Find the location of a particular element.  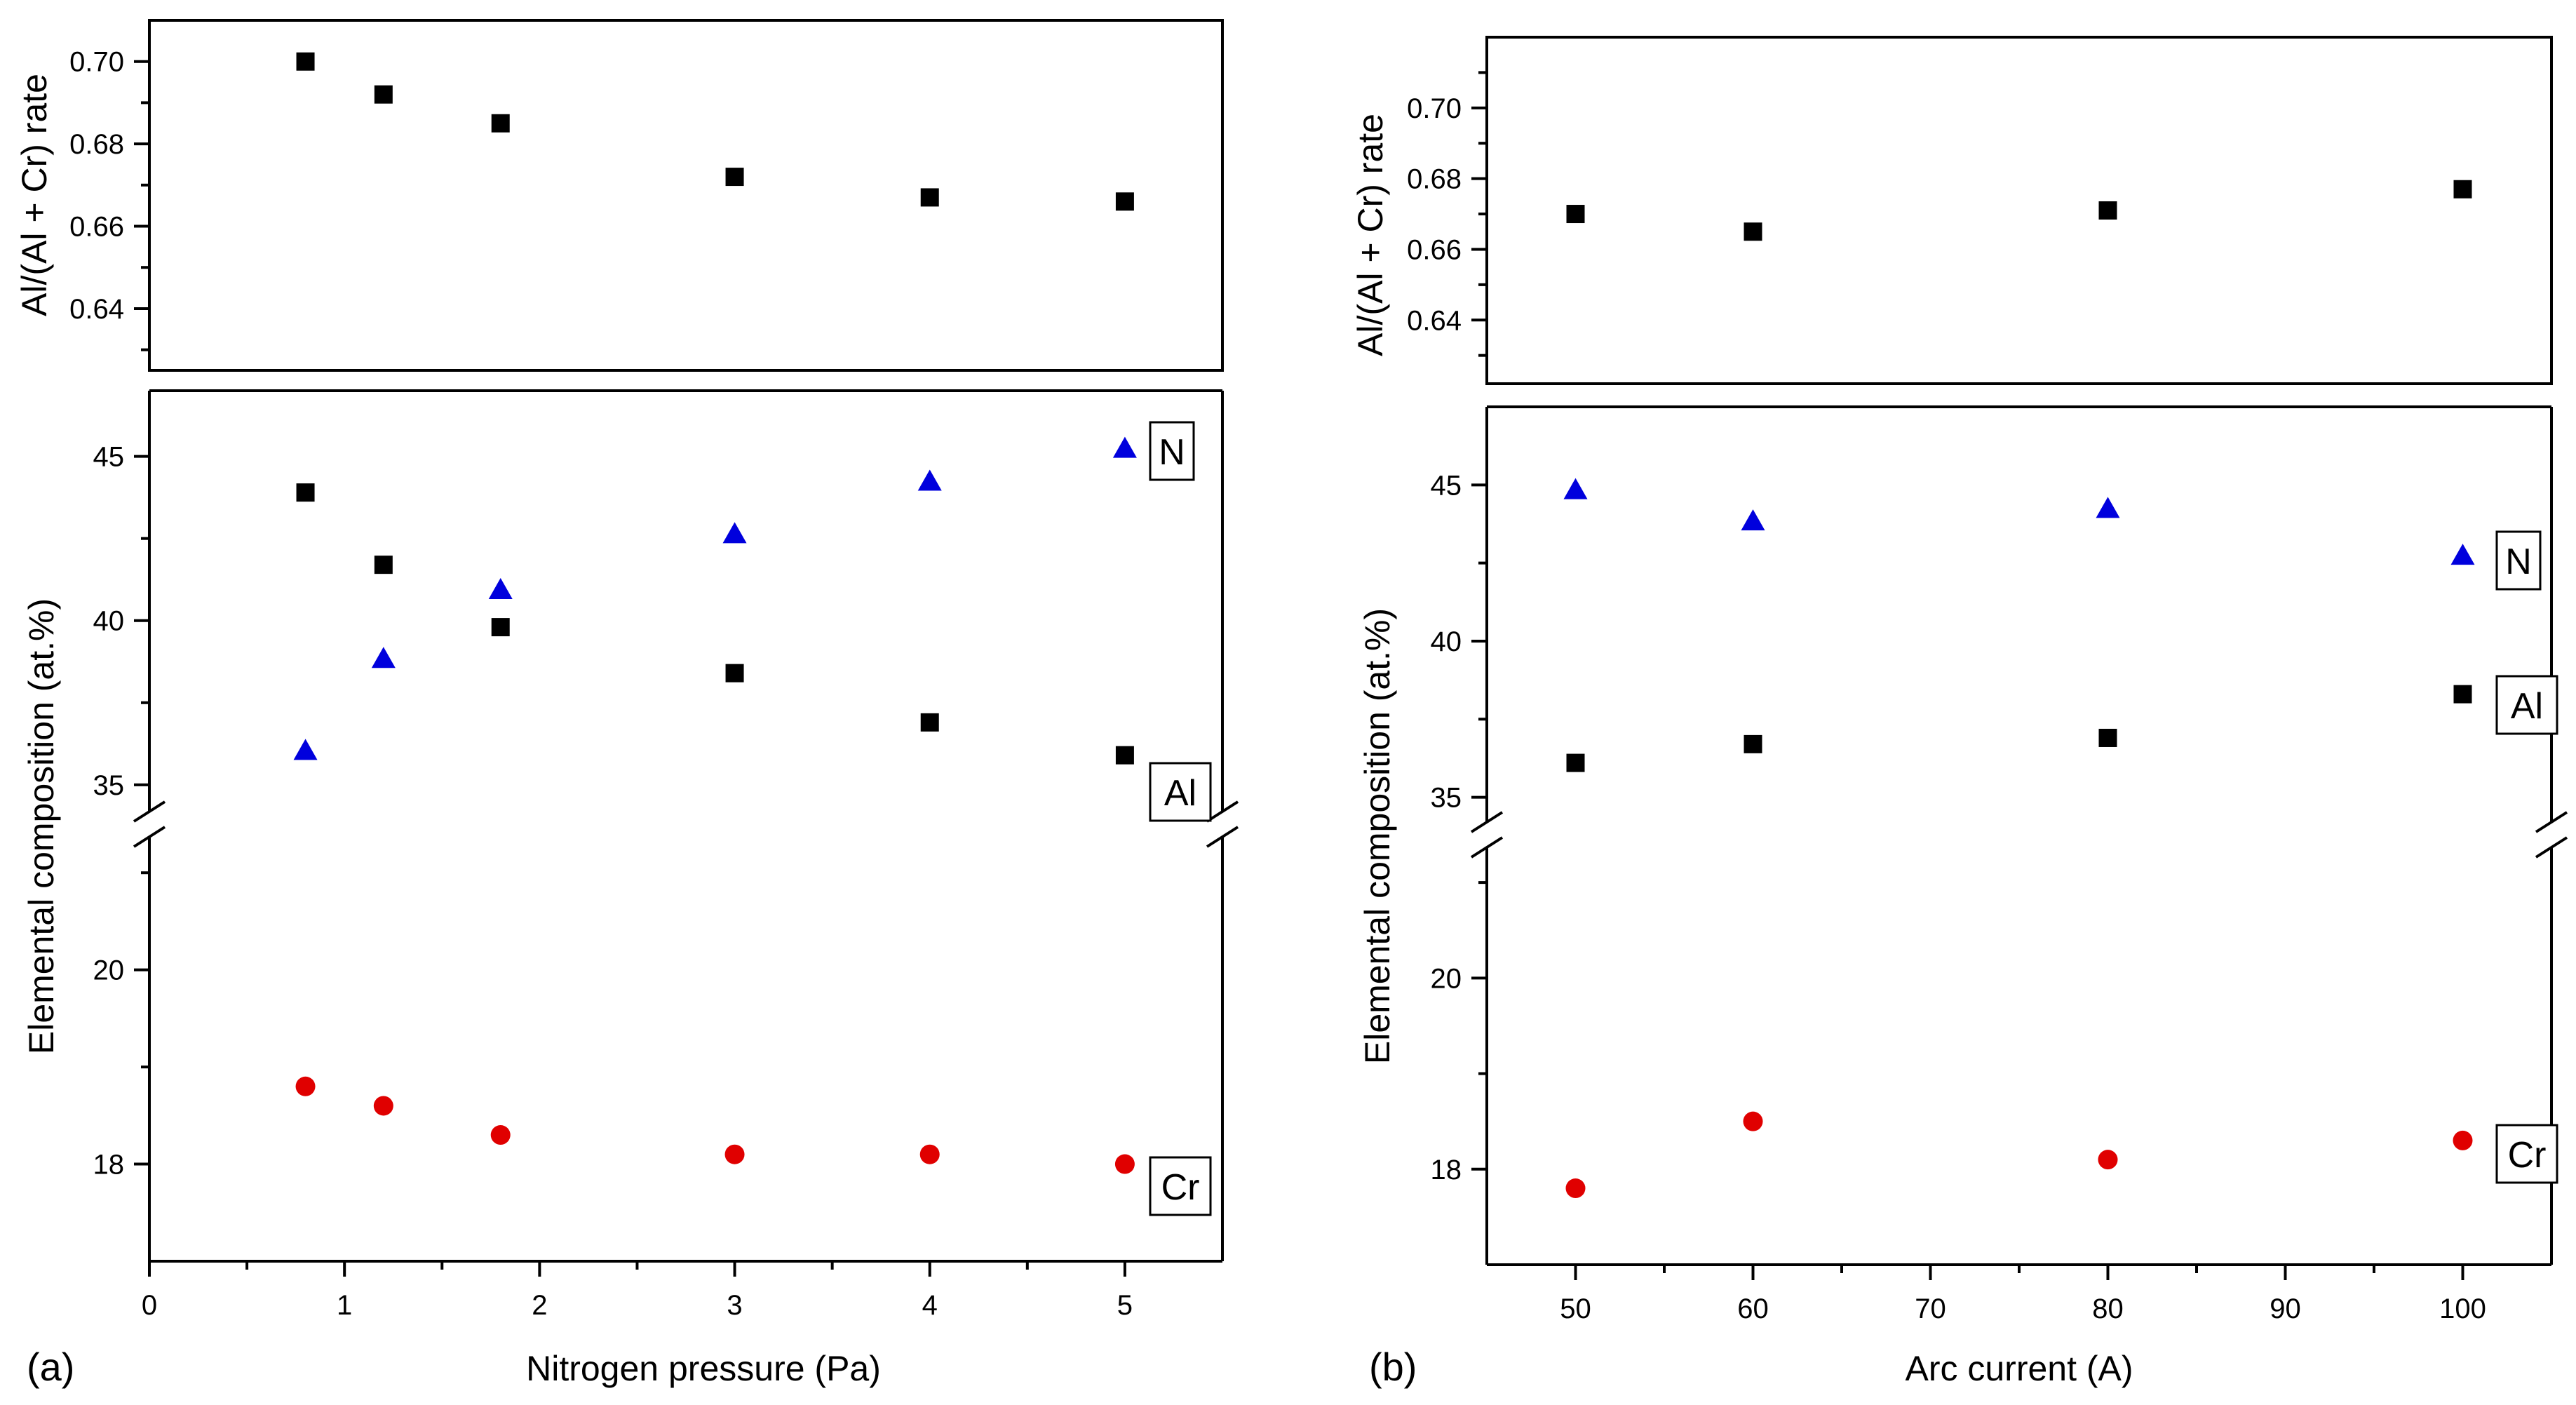

top-plot-frame is located at coordinates (2019, 210).